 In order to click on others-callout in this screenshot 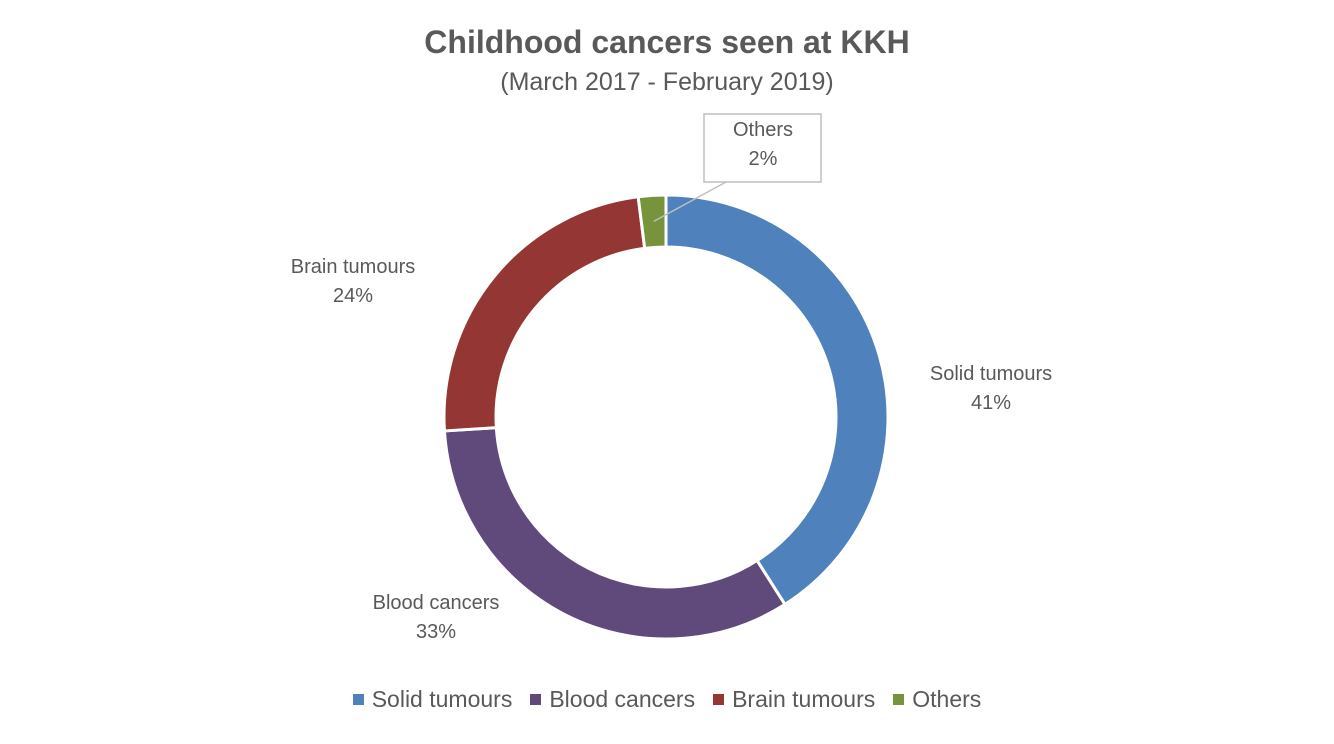, I will do `click(737, 168)`.